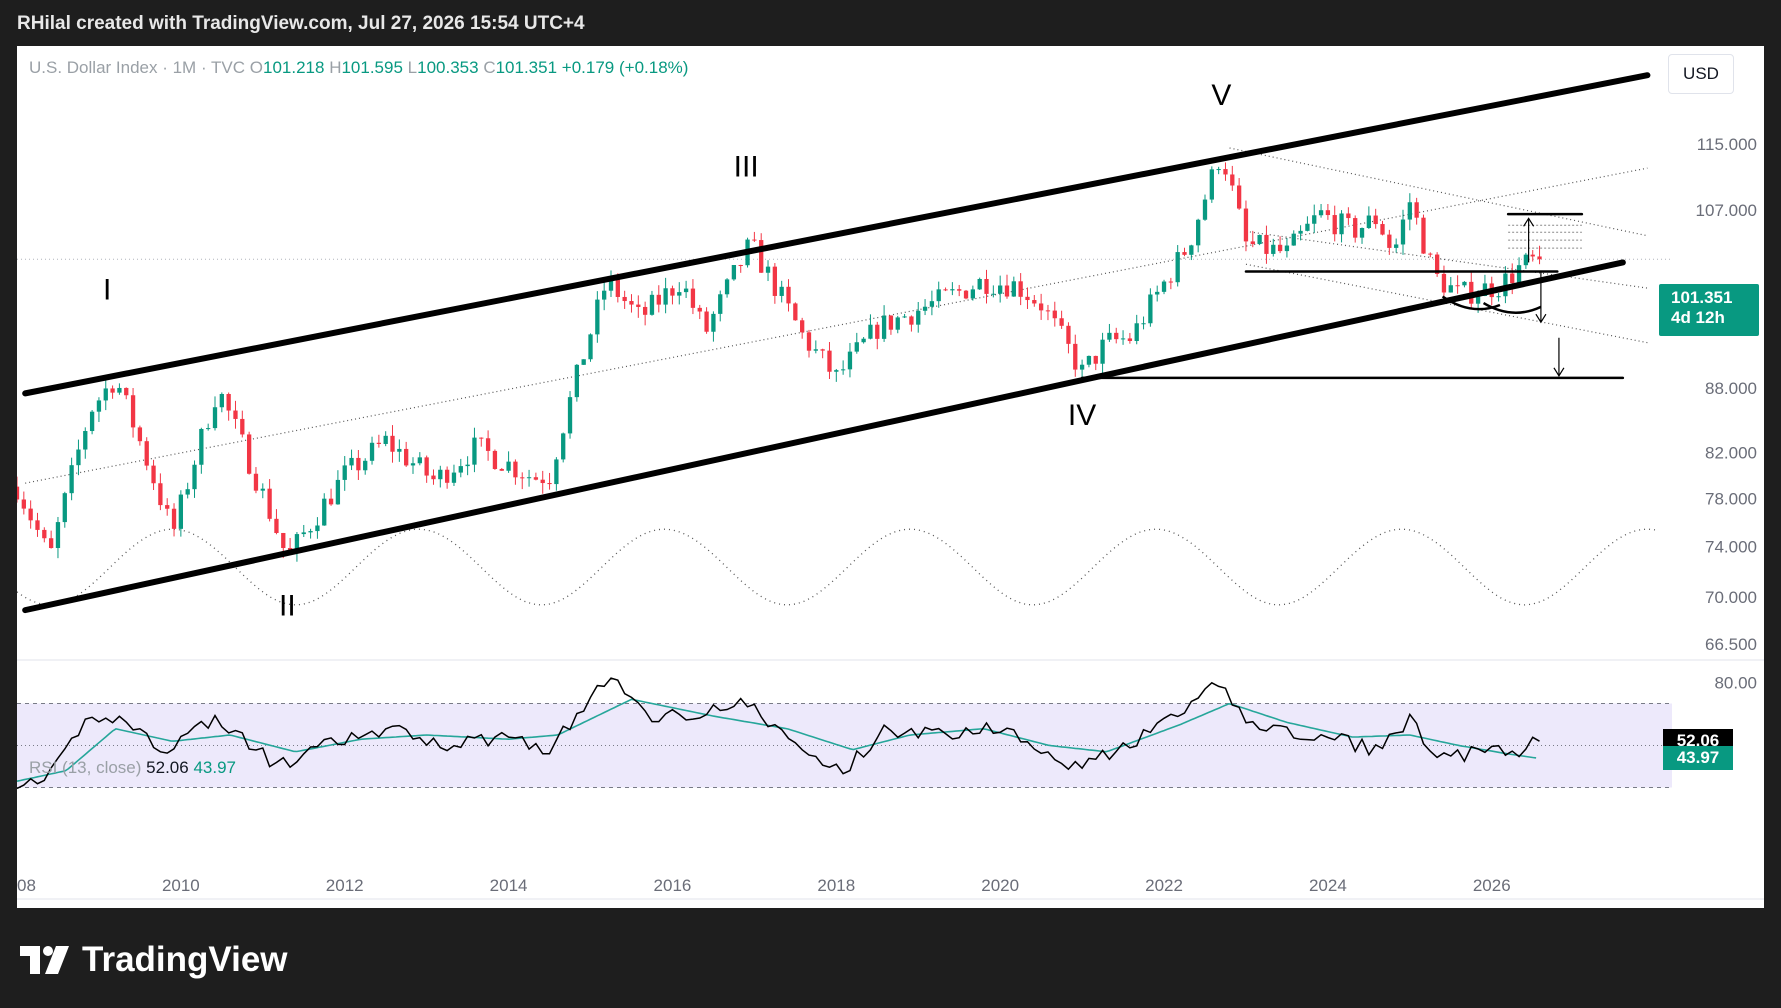 The width and height of the screenshot is (1781, 1008). What do you see at coordinates (673, 885) in the screenshot?
I see `time-tick-label: 2016` at bounding box center [673, 885].